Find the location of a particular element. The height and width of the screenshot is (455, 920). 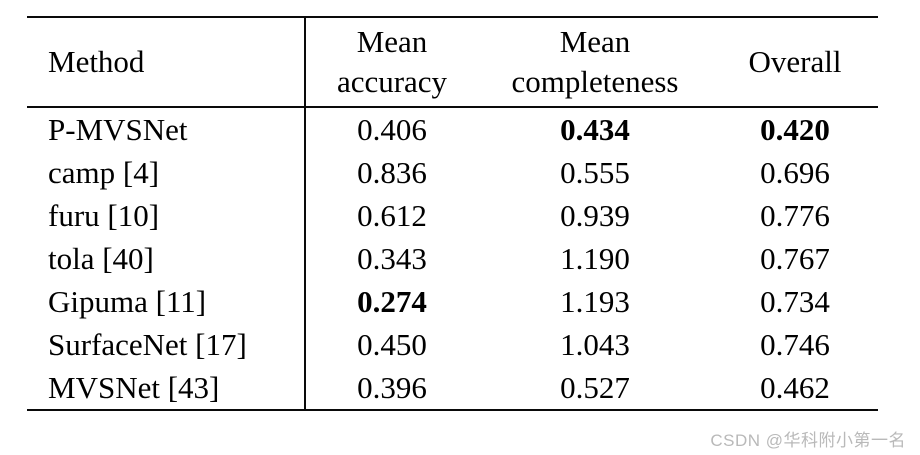

col-header-method: Method is located at coordinates (166, 62).